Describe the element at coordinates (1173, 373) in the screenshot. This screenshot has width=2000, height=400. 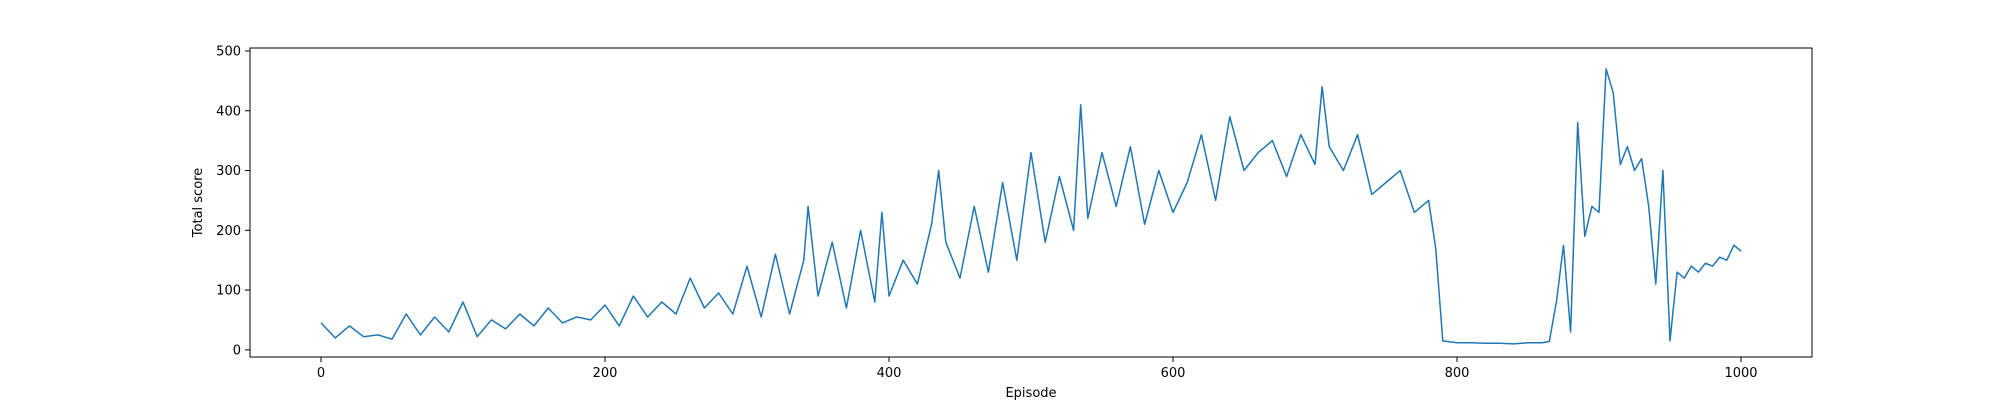
I see `x-tick-label: 600` at that location.